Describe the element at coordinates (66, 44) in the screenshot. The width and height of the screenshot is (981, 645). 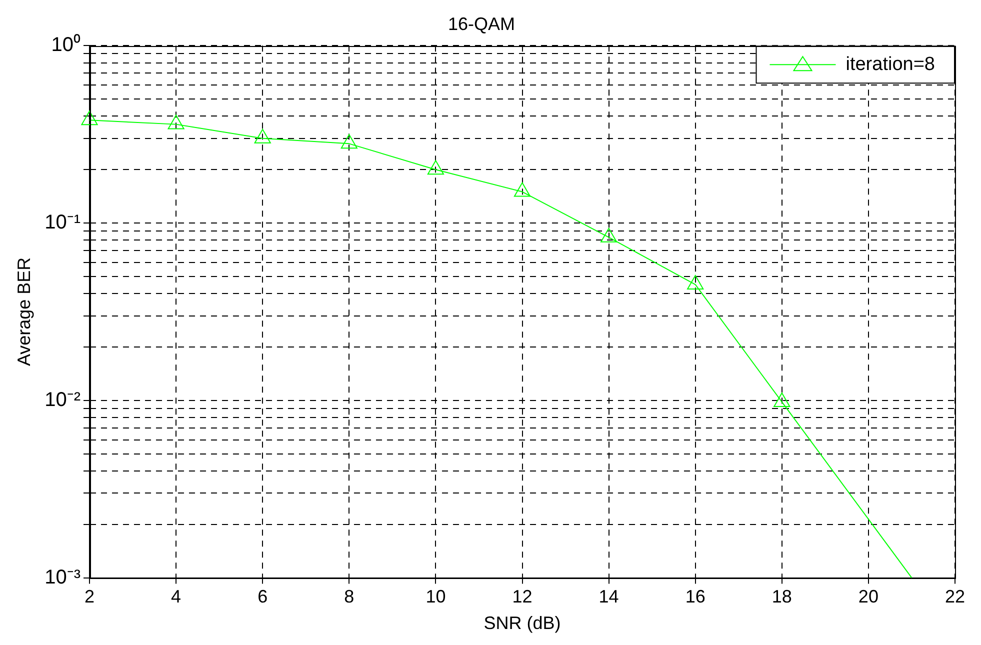
I see `y-tick-label: 10⁰` at that location.